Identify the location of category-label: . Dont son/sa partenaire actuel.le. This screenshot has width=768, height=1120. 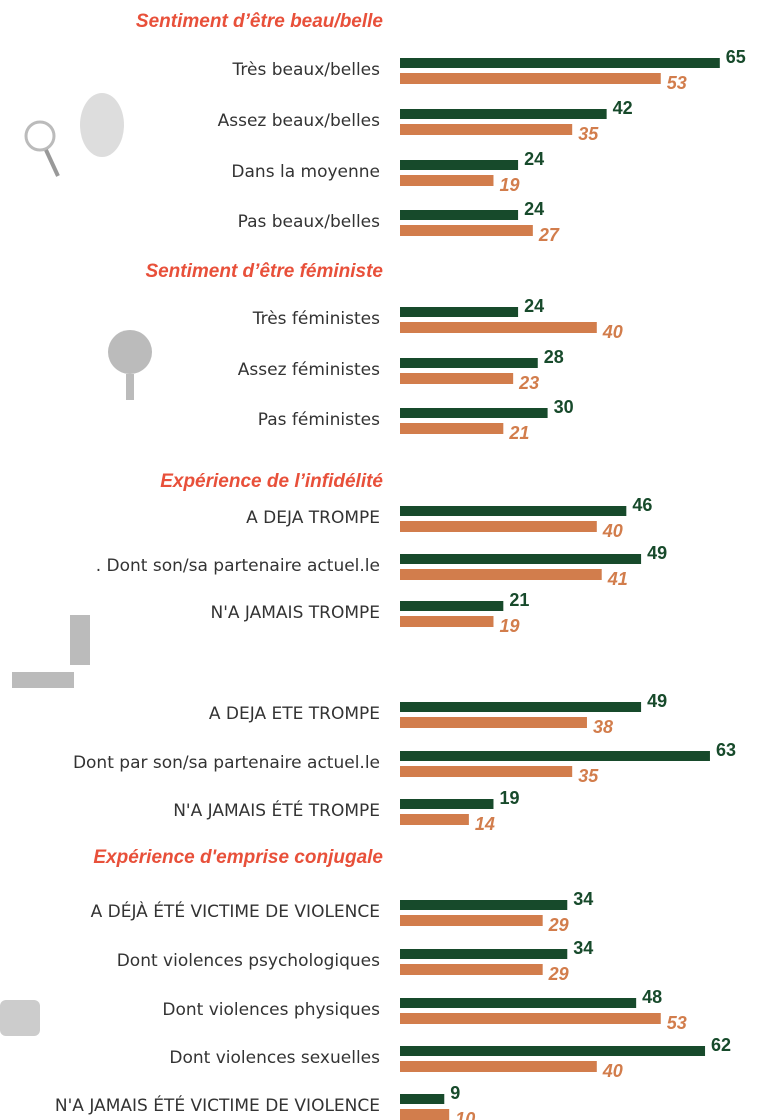
(238, 566).